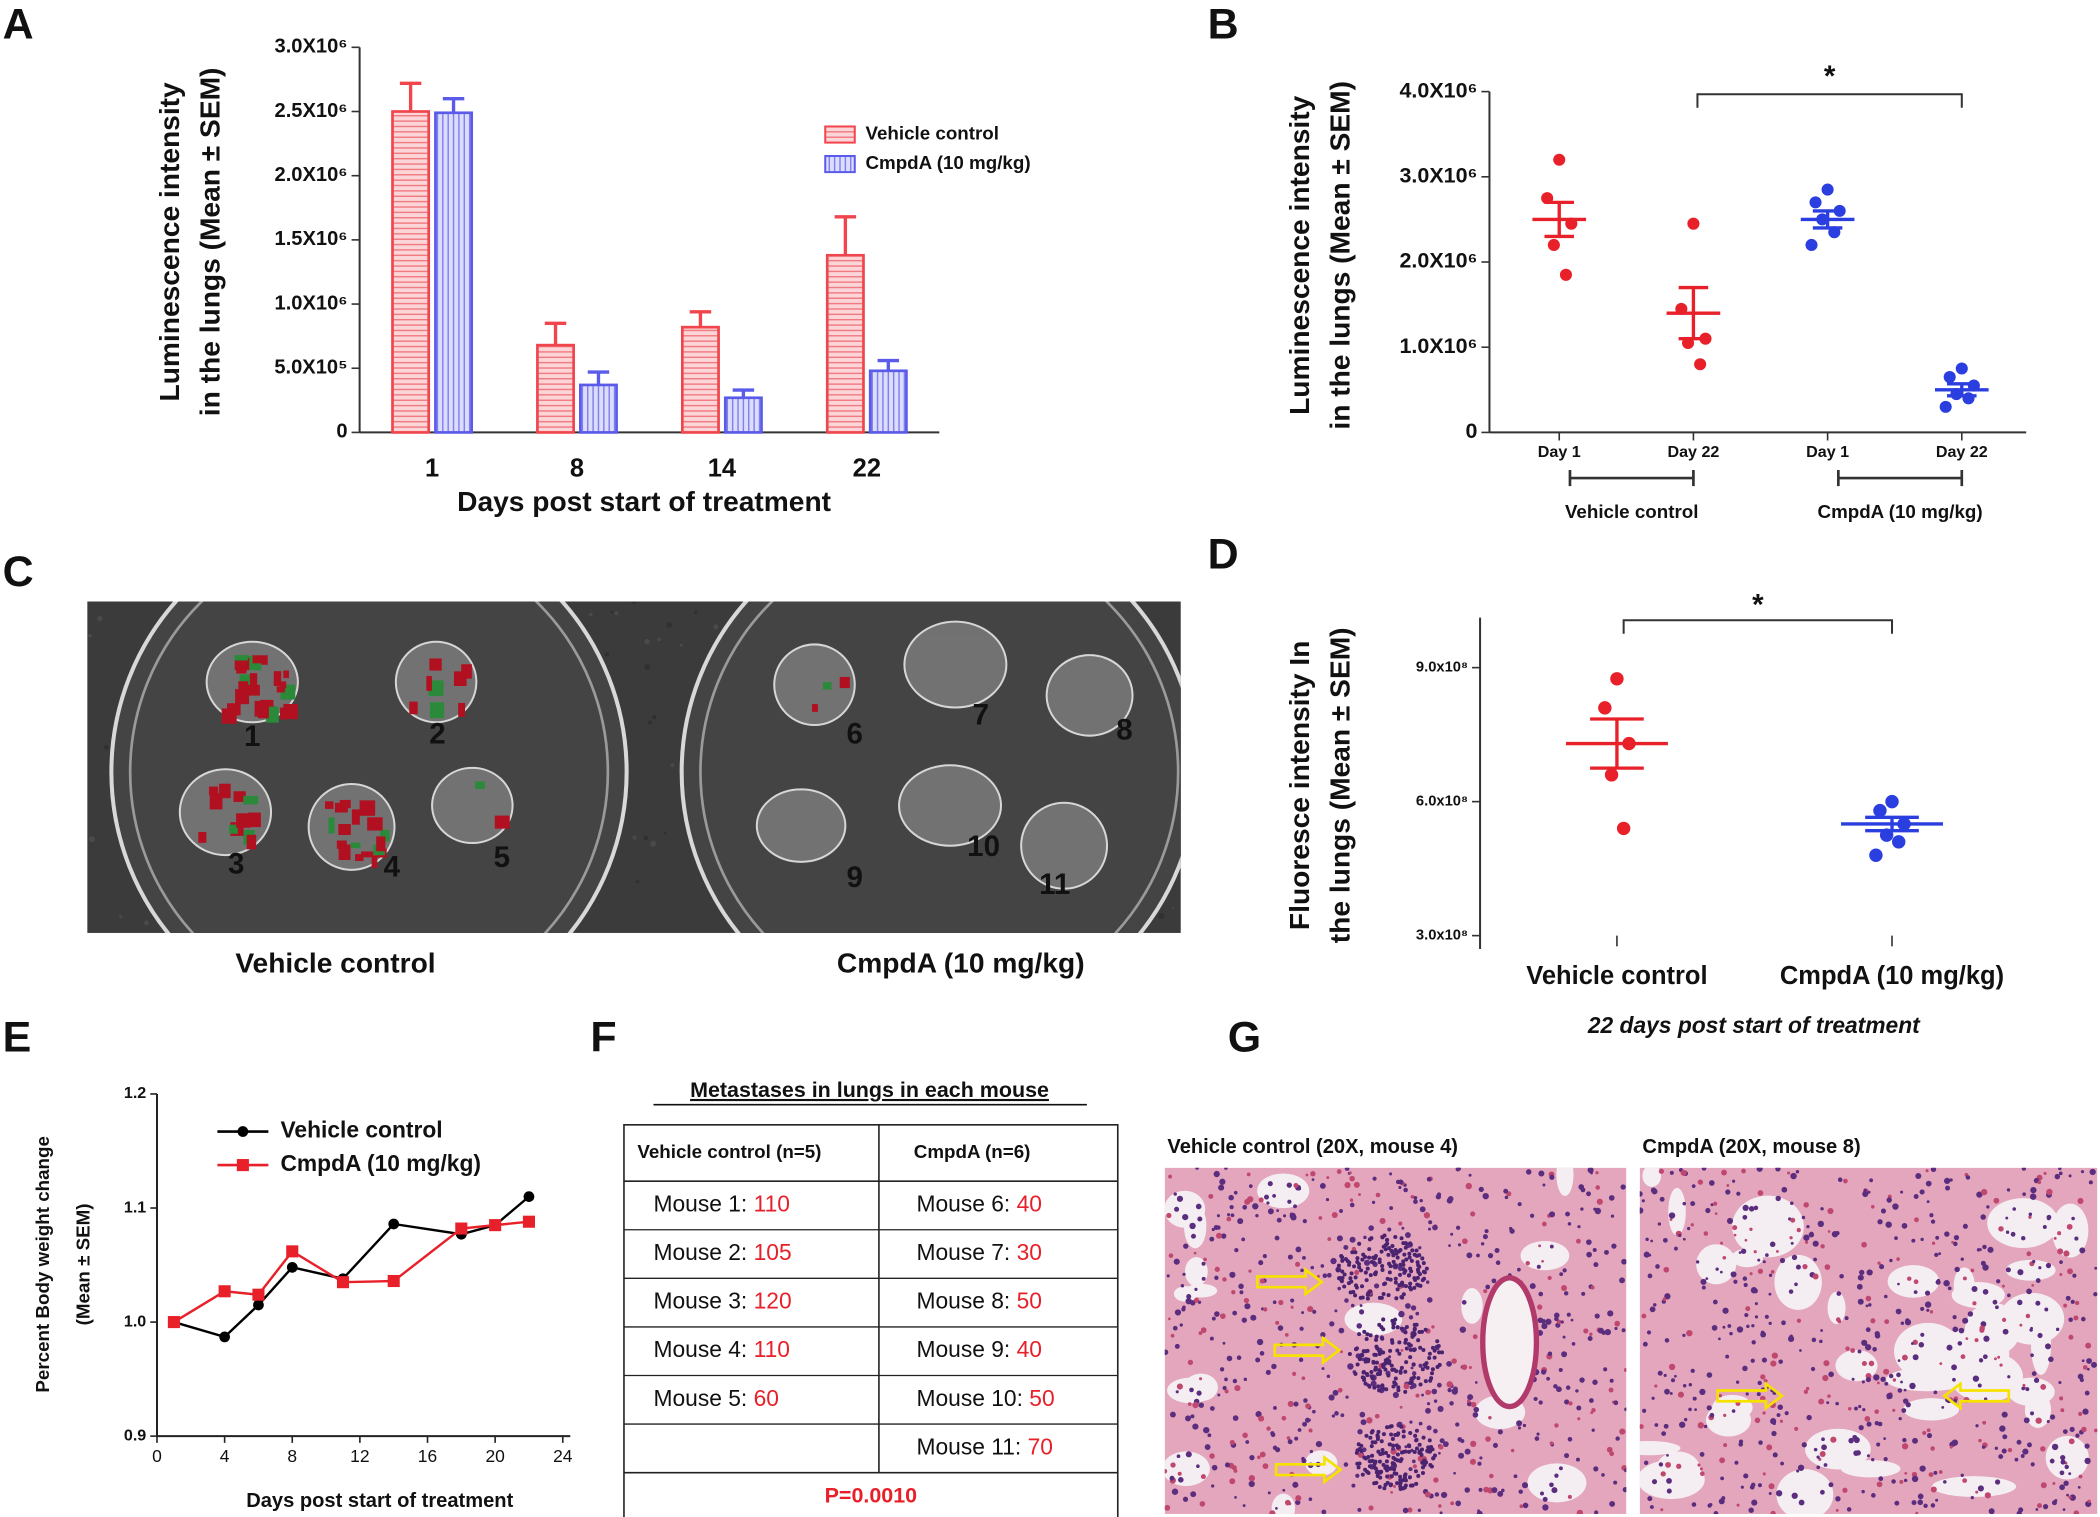 The height and width of the screenshot is (1517, 2100). Describe the element at coordinates (169, 242) in the screenshot. I see `y-axis-label: Luminescence intensity` at that location.